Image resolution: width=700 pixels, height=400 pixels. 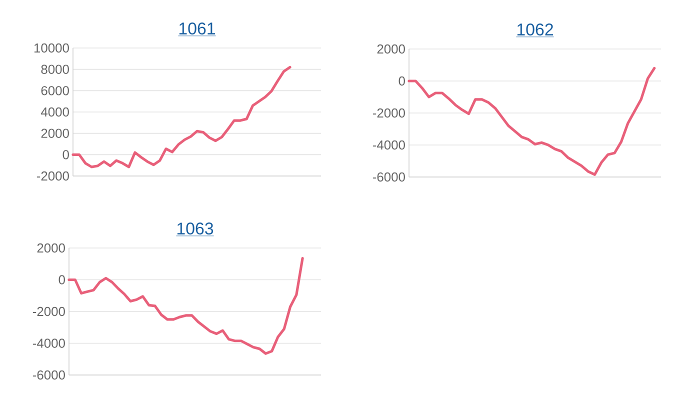 What do you see at coordinates (535, 30) in the screenshot?
I see `chart-title: 1062` at bounding box center [535, 30].